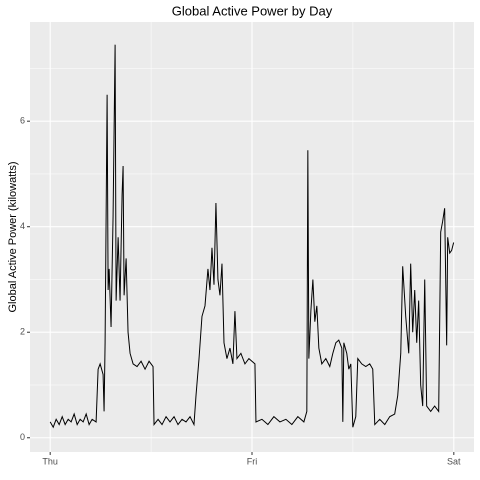 The width and height of the screenshot is (480, 480). I want to click on y-tick-label: 0, so click(22, 437).